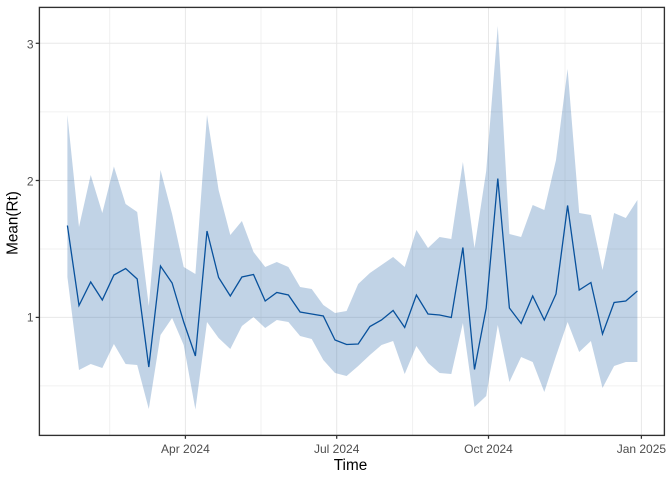 This screenshot has height=485, width=672. I want to click on svg-text: Mean(Rt), so click(13, 223).